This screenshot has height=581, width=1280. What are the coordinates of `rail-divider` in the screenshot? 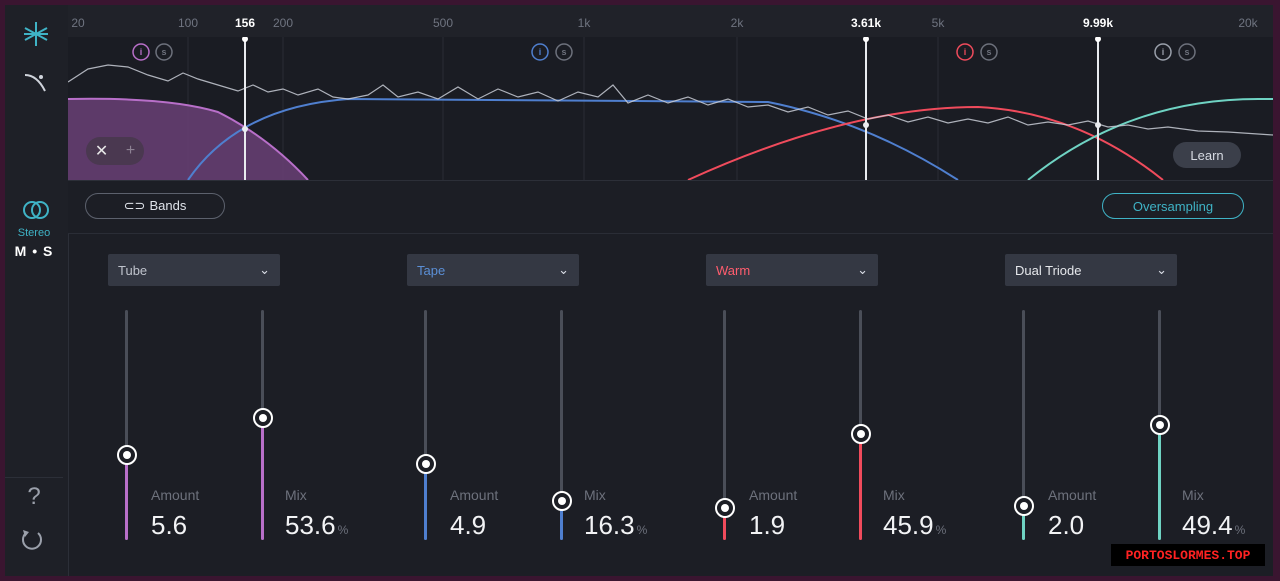 It's located at (34, 496).